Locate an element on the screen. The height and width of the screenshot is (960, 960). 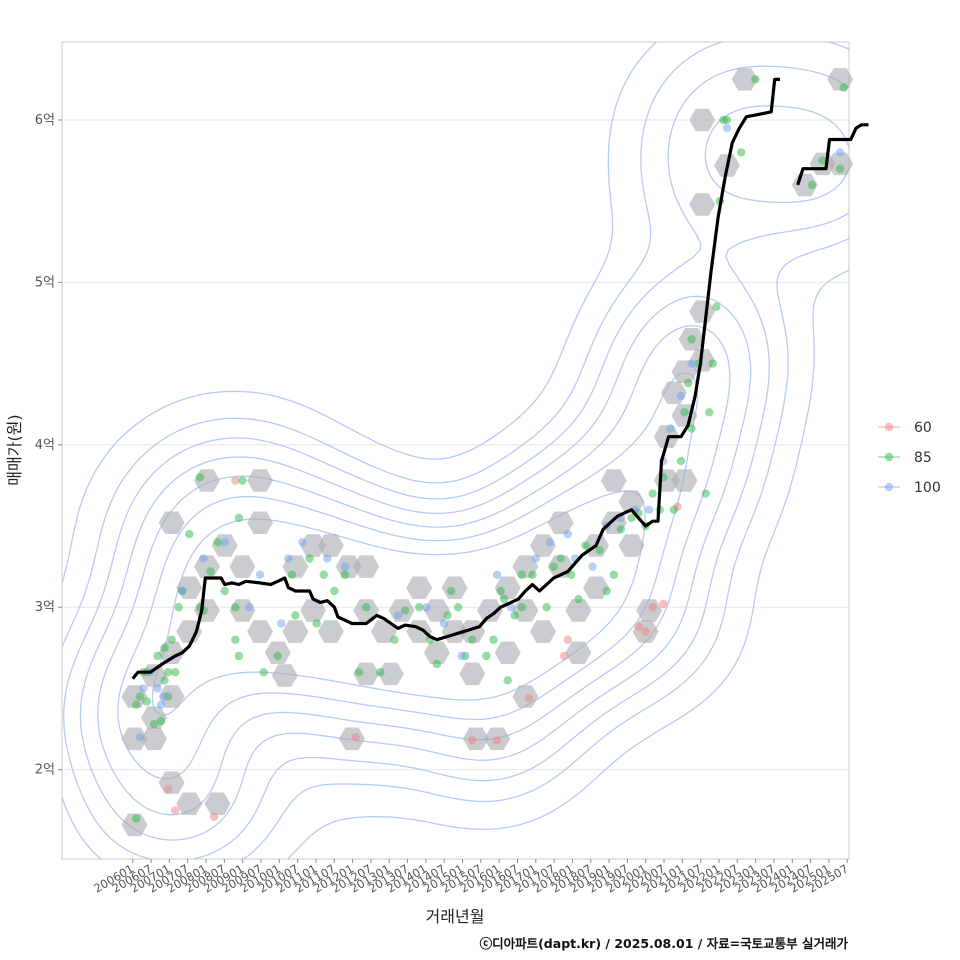
x-axis-title: 거래년월 is located at coordinates (455, 916).